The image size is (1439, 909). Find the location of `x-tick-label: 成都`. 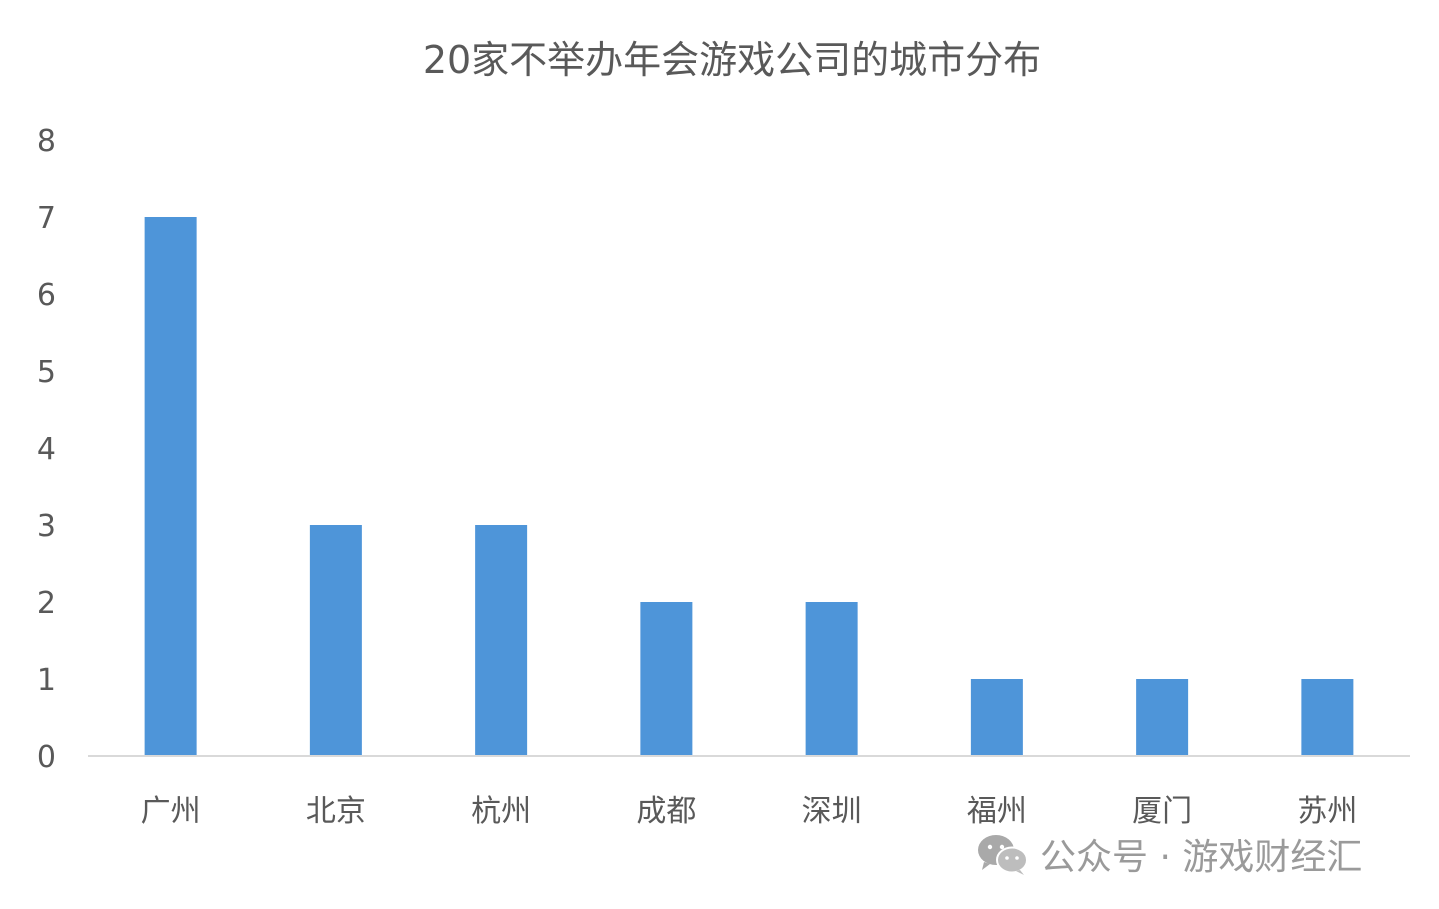

x-tick-label: 成都 is located at coordinates (666, 811).